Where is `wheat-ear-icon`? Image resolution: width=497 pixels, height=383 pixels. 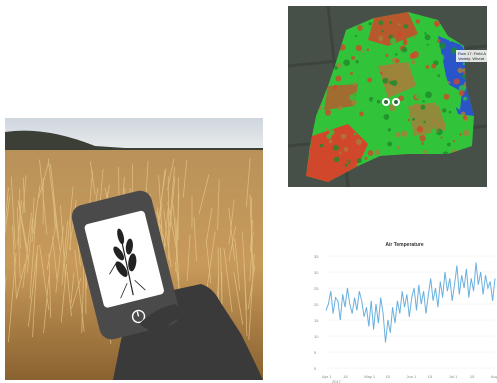
wheat-ear-icon is located at coordinates (127, 263).